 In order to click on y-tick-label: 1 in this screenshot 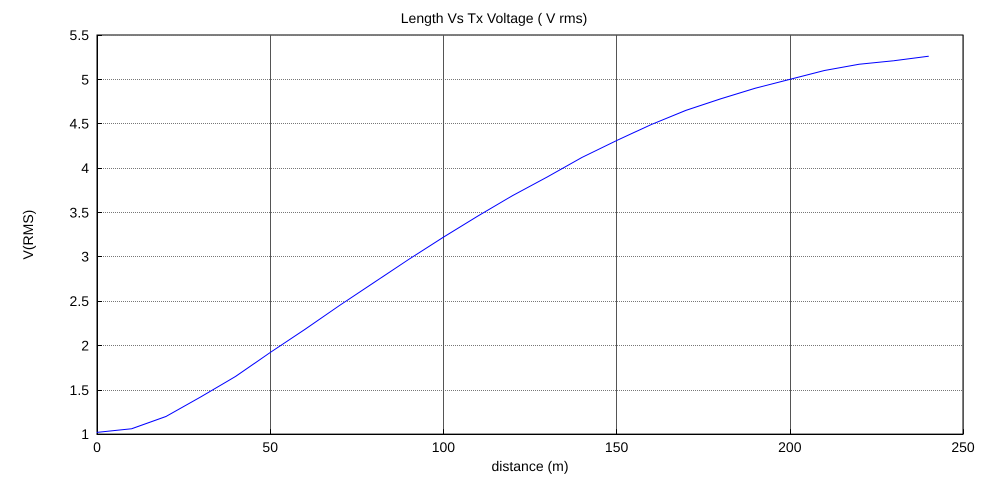, I will do `click(85, 434)`.